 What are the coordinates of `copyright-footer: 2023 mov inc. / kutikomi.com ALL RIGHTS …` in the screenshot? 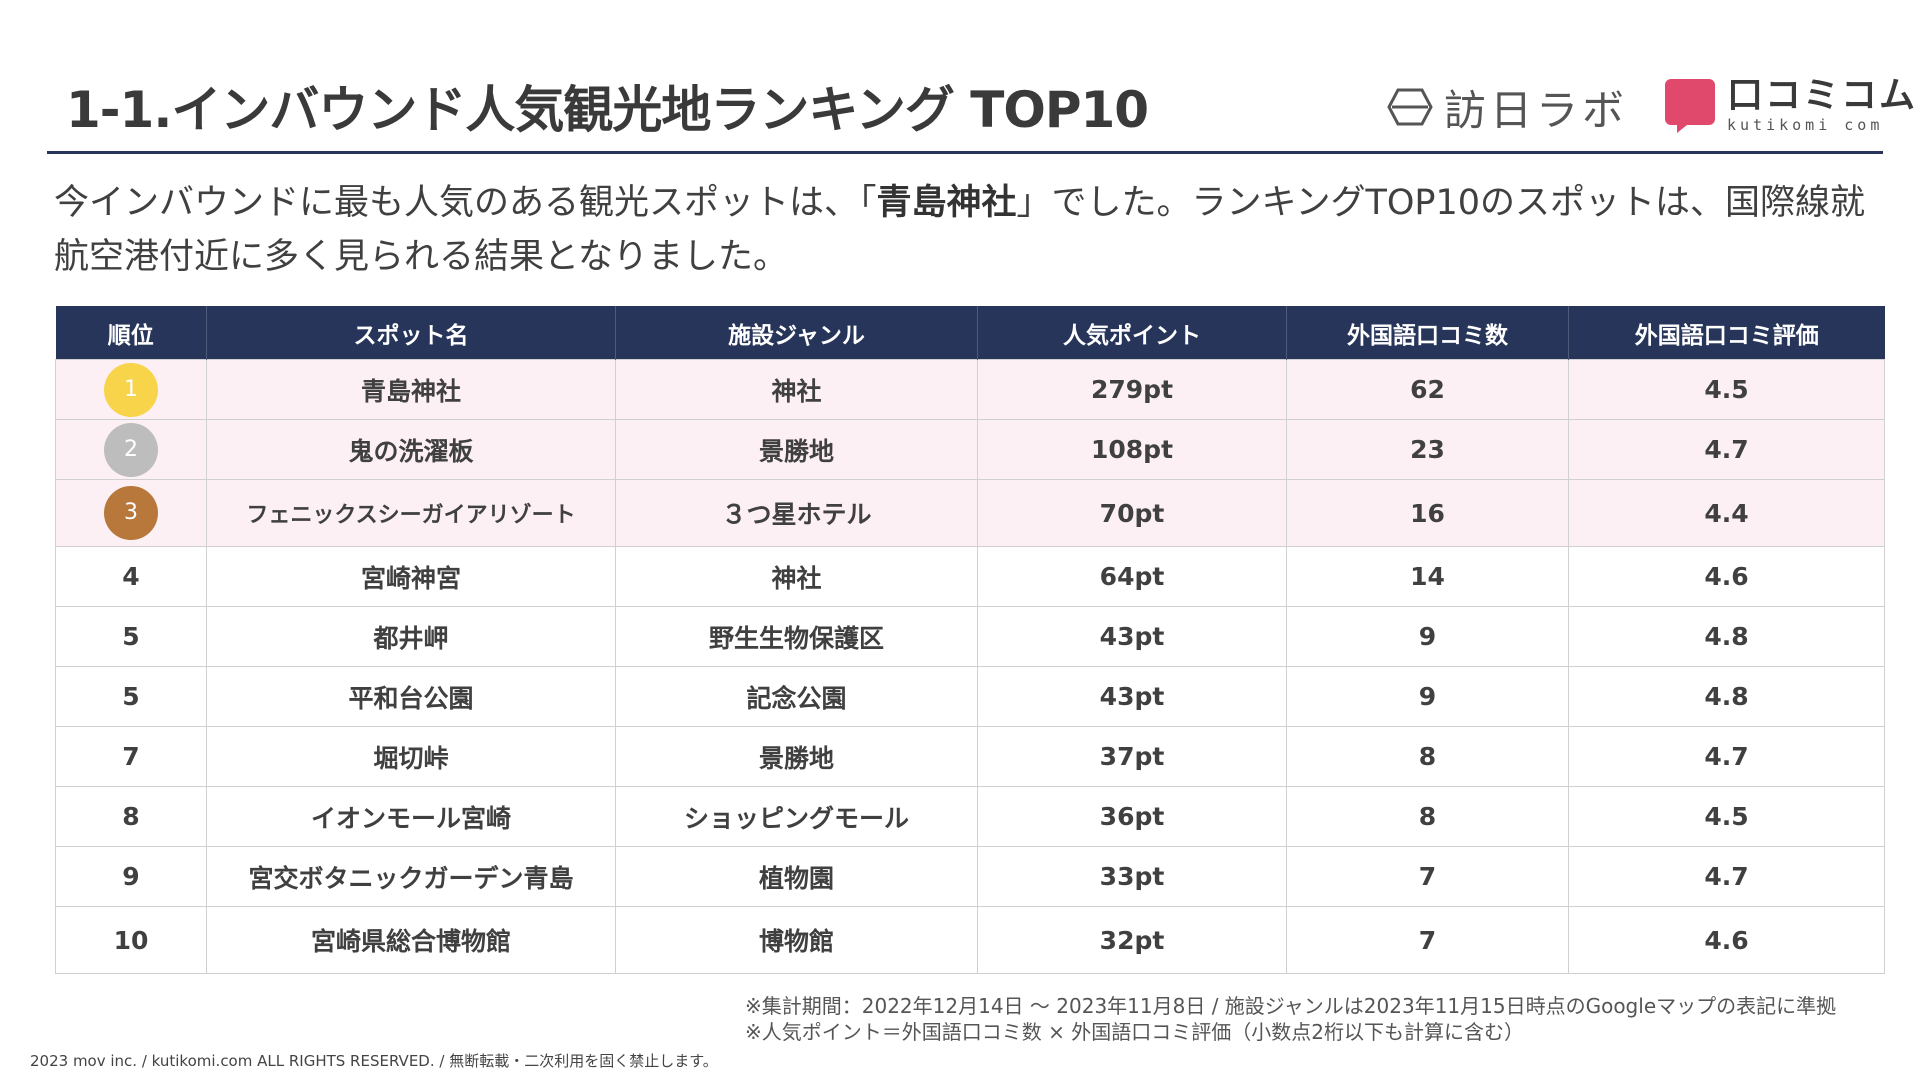 It's located at (374, 1061).